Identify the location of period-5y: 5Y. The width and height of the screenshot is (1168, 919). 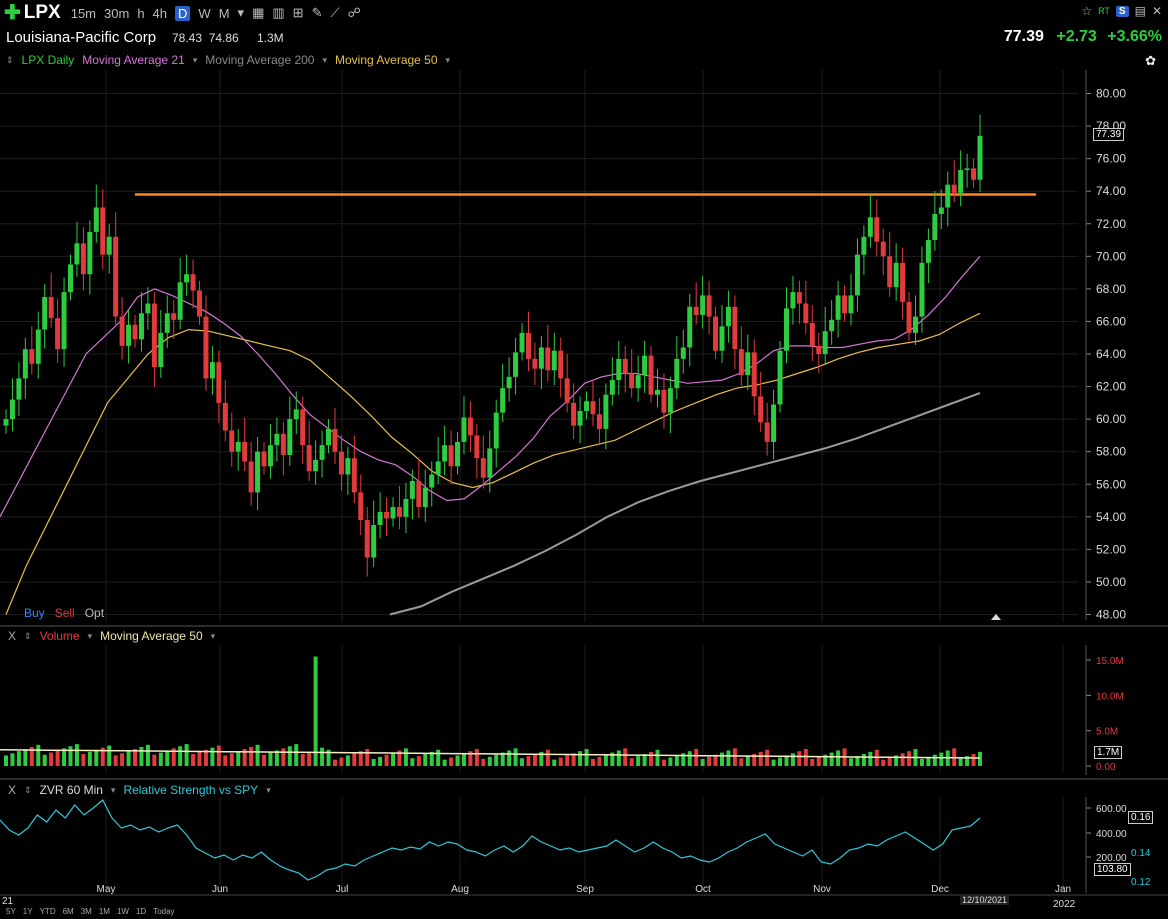
(11, 911).